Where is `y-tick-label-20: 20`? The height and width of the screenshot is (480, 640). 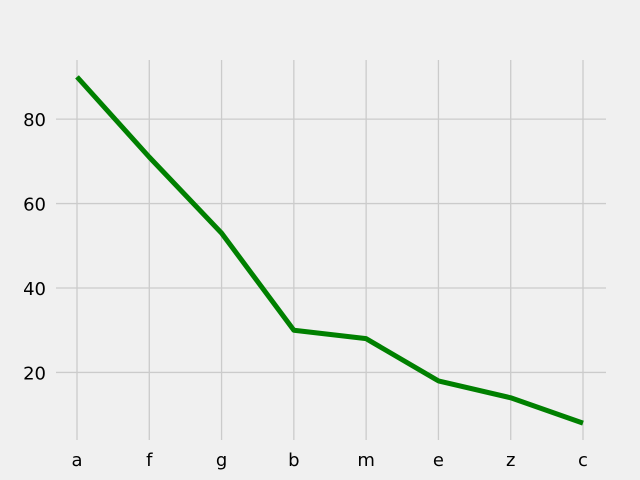 y-tick-label-20: 20 is located at coordinates (34, 373).